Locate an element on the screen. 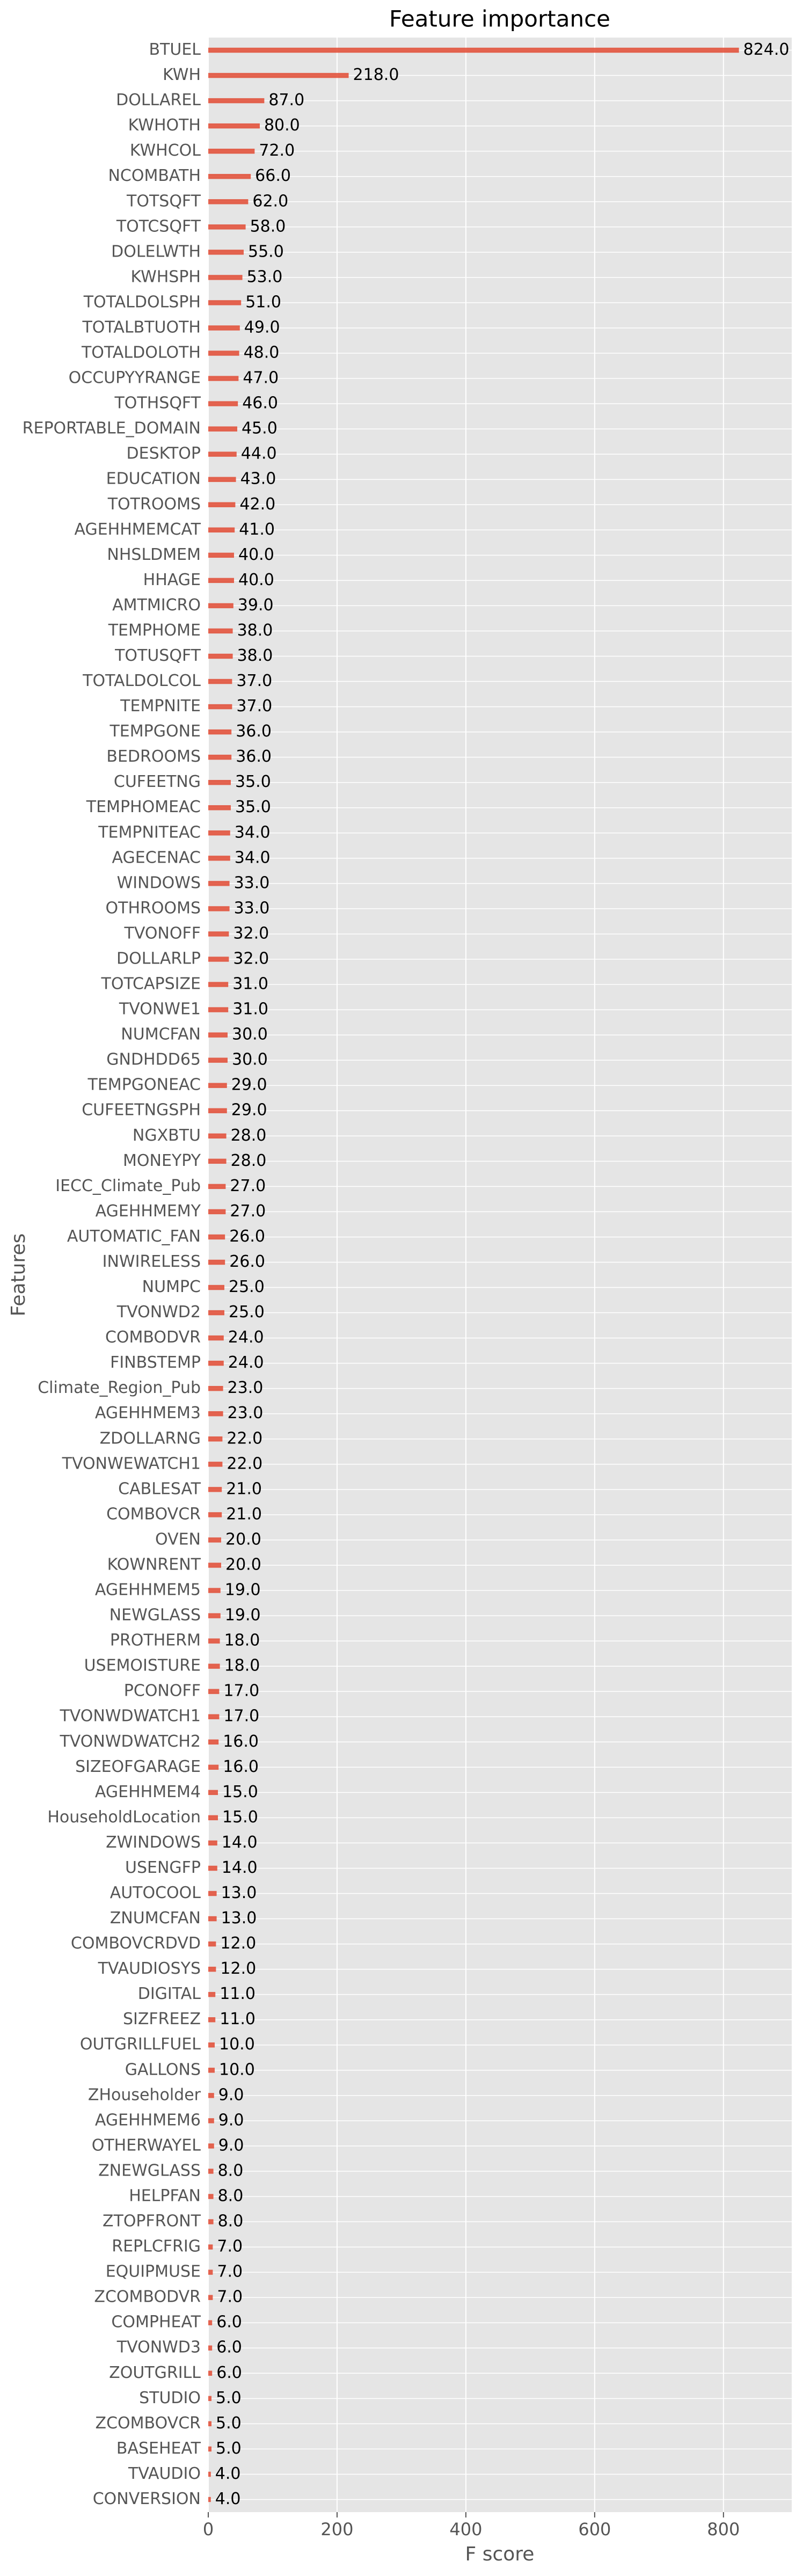 The image size is (803, 2576). y-tick-label: ZDOLLARNG is located at coordinates (150, 1439).